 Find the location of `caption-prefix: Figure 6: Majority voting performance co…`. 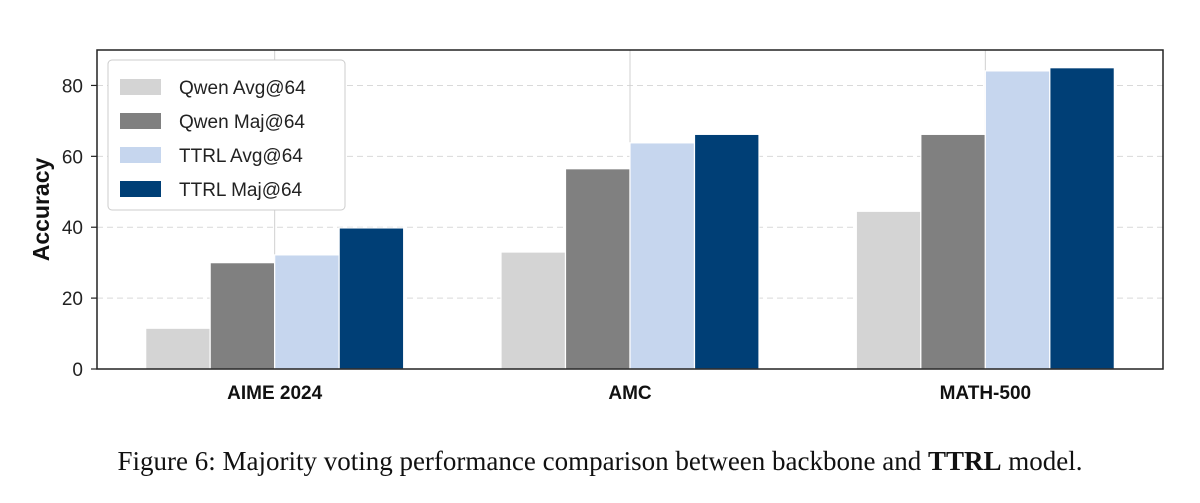

caption-prefix: Figure 6: Majority voting performance co… is located at coordinates (522, 461).